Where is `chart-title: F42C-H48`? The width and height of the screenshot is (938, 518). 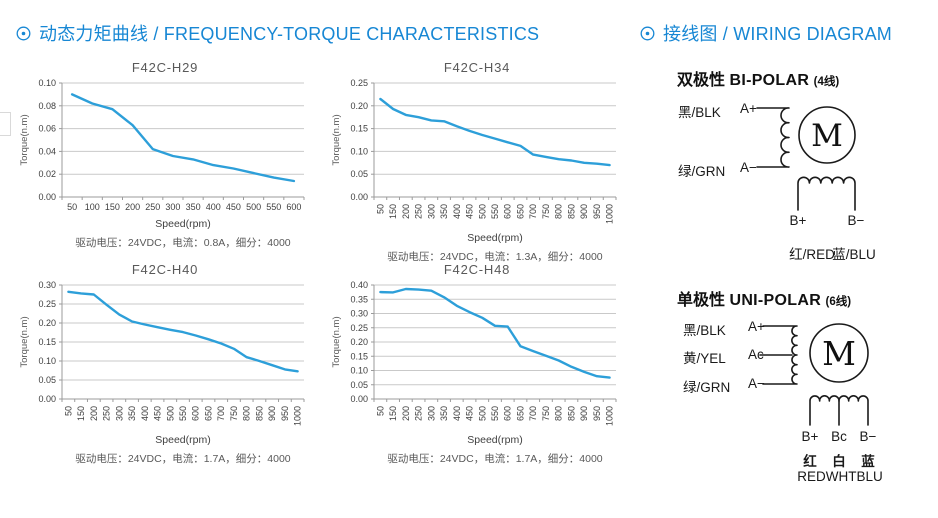 chart-title: F42C-H48 is located at coordinates (477, 269).